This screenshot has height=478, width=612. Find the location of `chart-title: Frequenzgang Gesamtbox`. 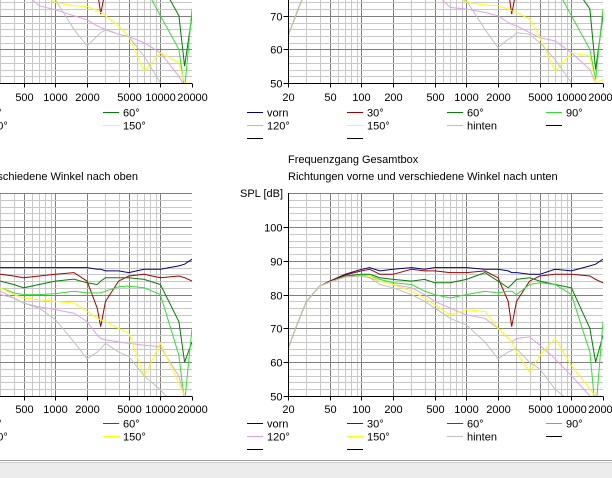

chart-title: Frequenzgang Gesamtbox is located at coordinates (353, 160).